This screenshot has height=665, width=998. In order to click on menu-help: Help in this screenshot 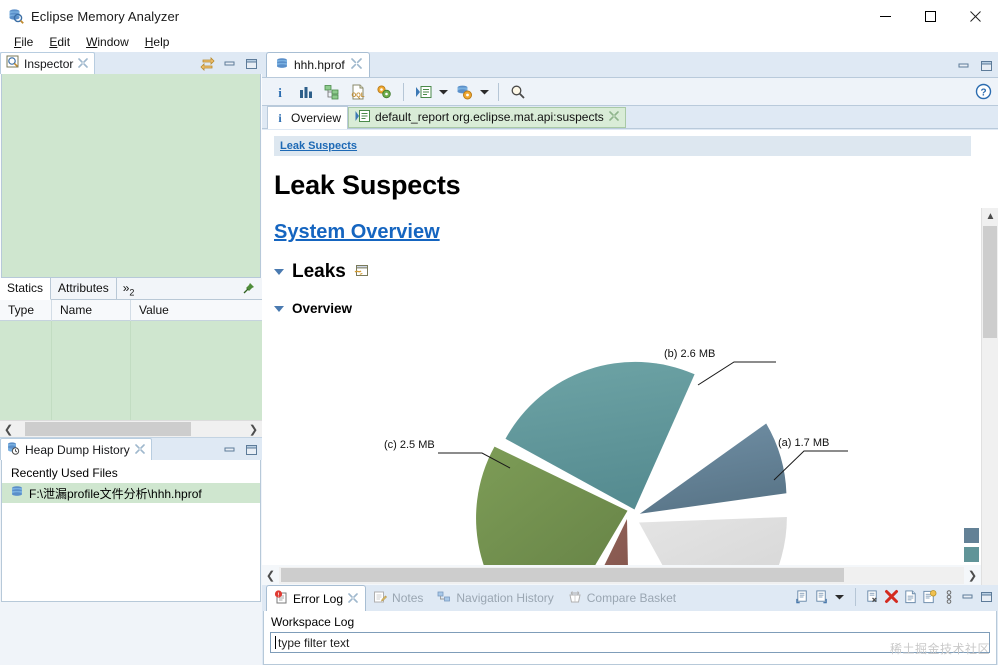, I will do `click(157, 42)`.